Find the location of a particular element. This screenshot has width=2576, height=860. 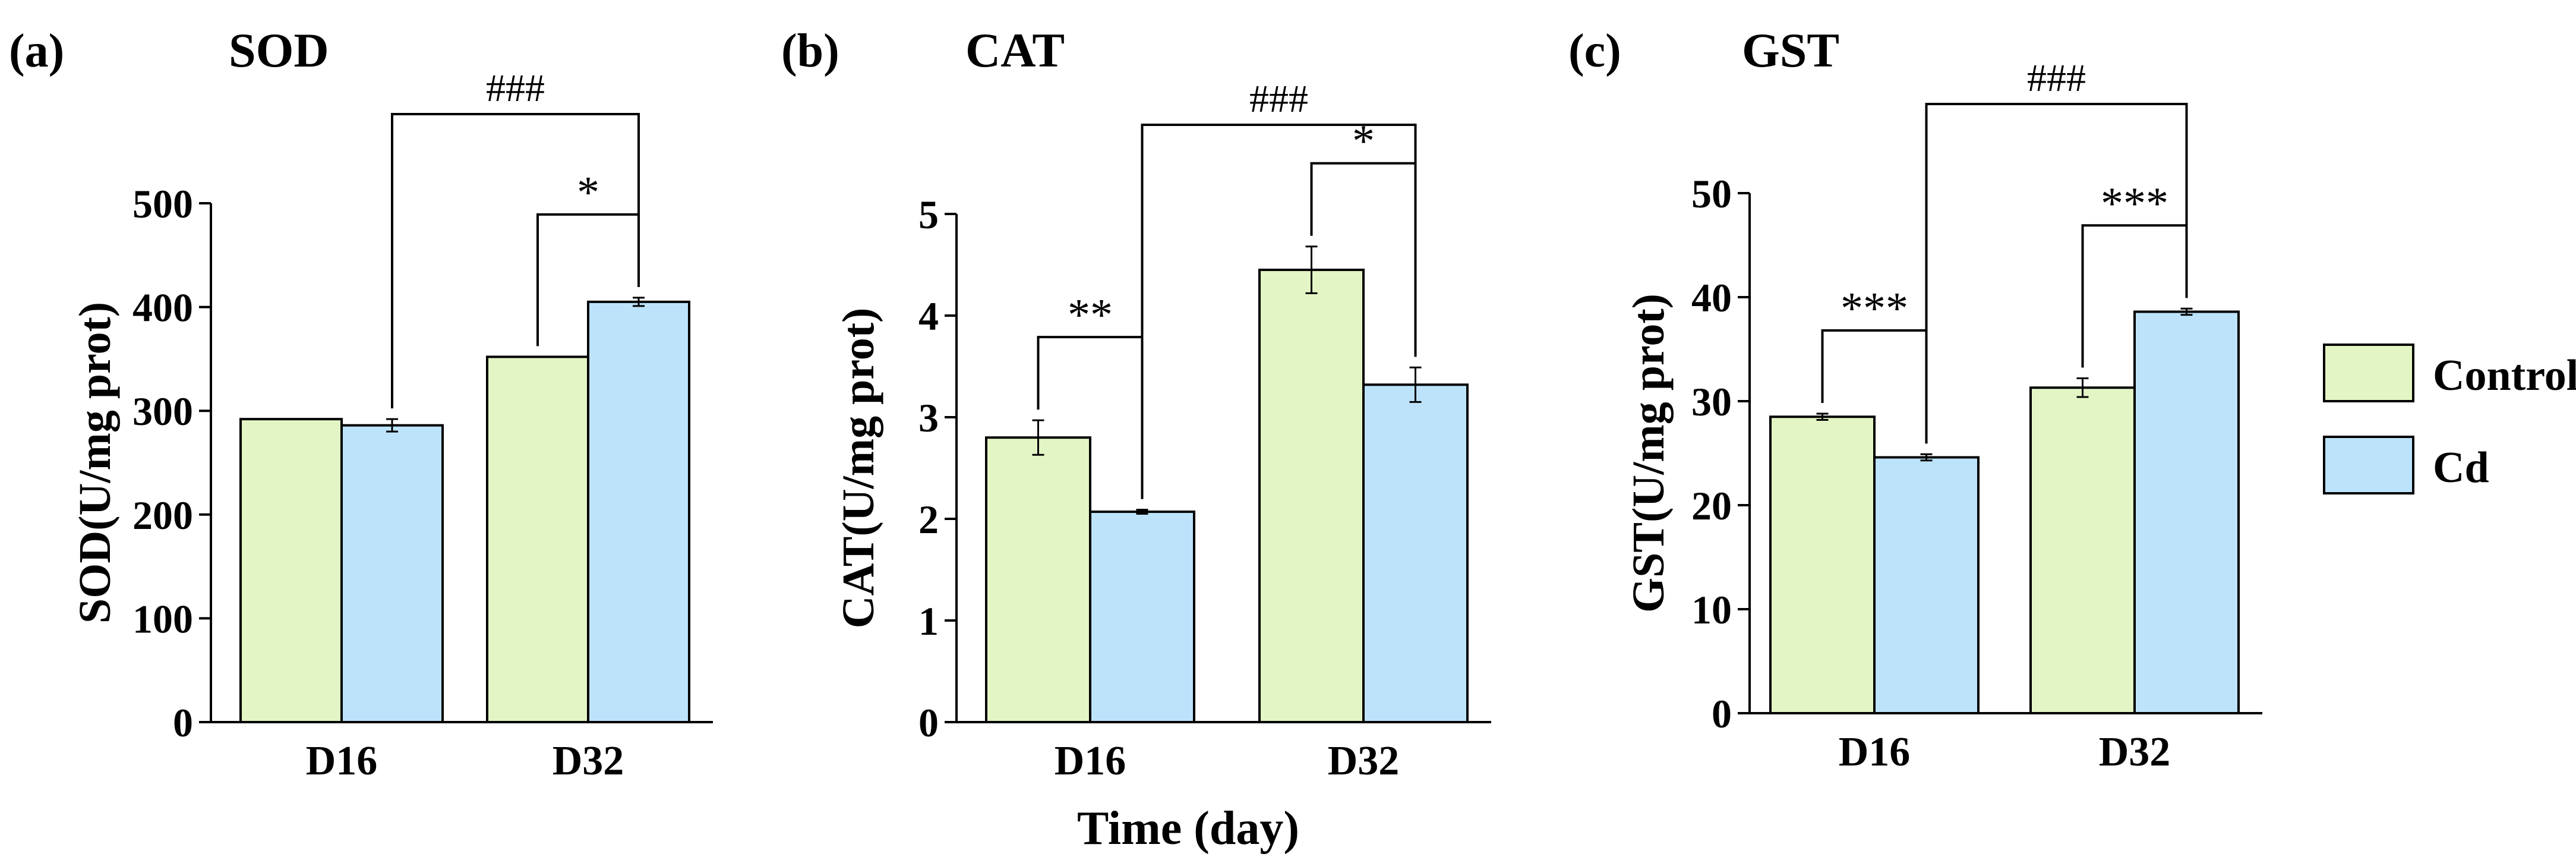

y-tick-label: 100 is located at coordinates (162, 618).